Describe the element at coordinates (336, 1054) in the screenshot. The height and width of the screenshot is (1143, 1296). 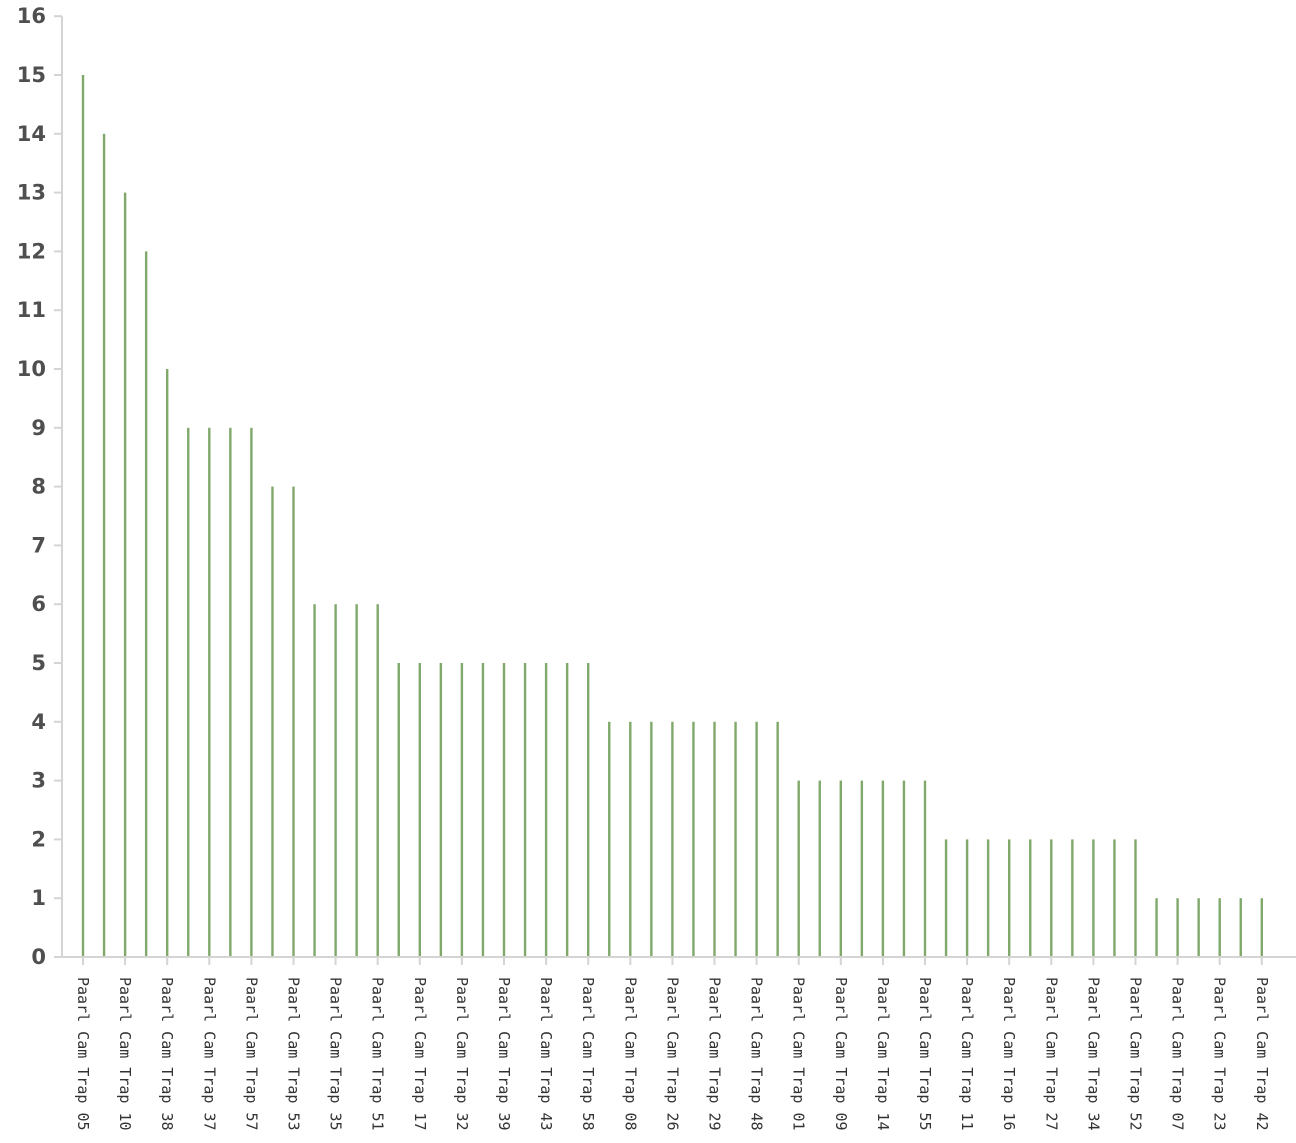
I see `x-tick-label: Paarl Cam Trap 35` at that location.